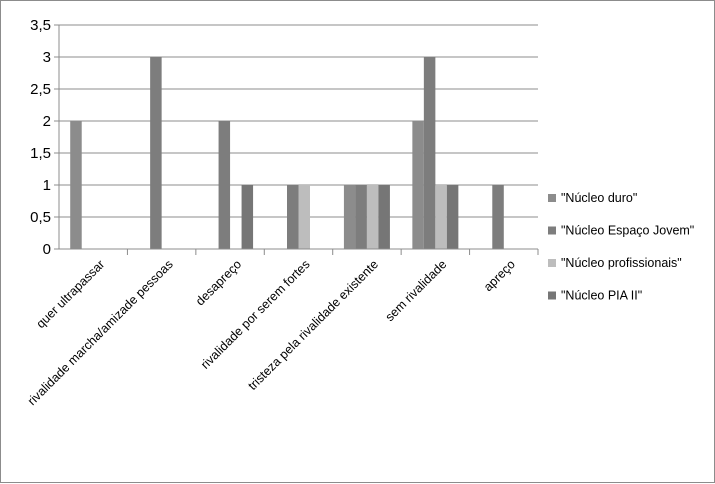  I want to click on legend-label: "Núcleo profissionais", so click(621, 263).